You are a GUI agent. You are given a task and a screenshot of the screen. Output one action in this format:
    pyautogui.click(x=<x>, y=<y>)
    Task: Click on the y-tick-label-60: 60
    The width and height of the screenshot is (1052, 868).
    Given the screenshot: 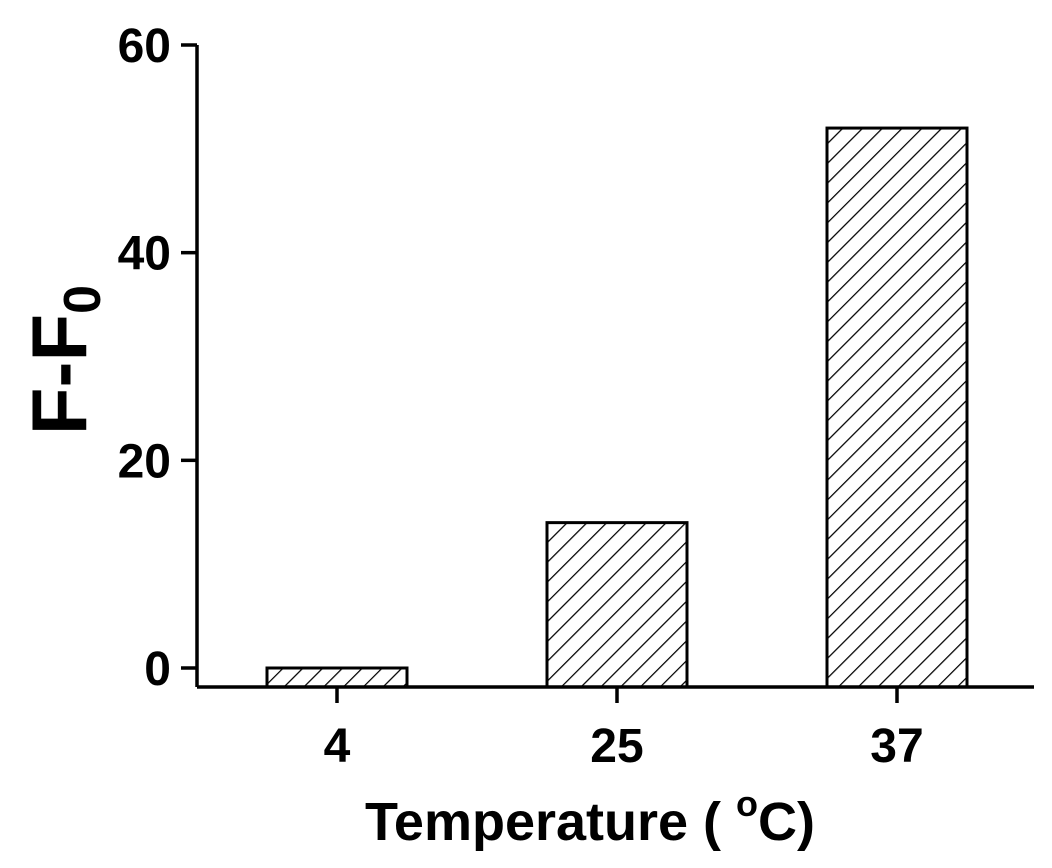 What is the action you would take?
    pyautogui.click(x=144, y=46)
    